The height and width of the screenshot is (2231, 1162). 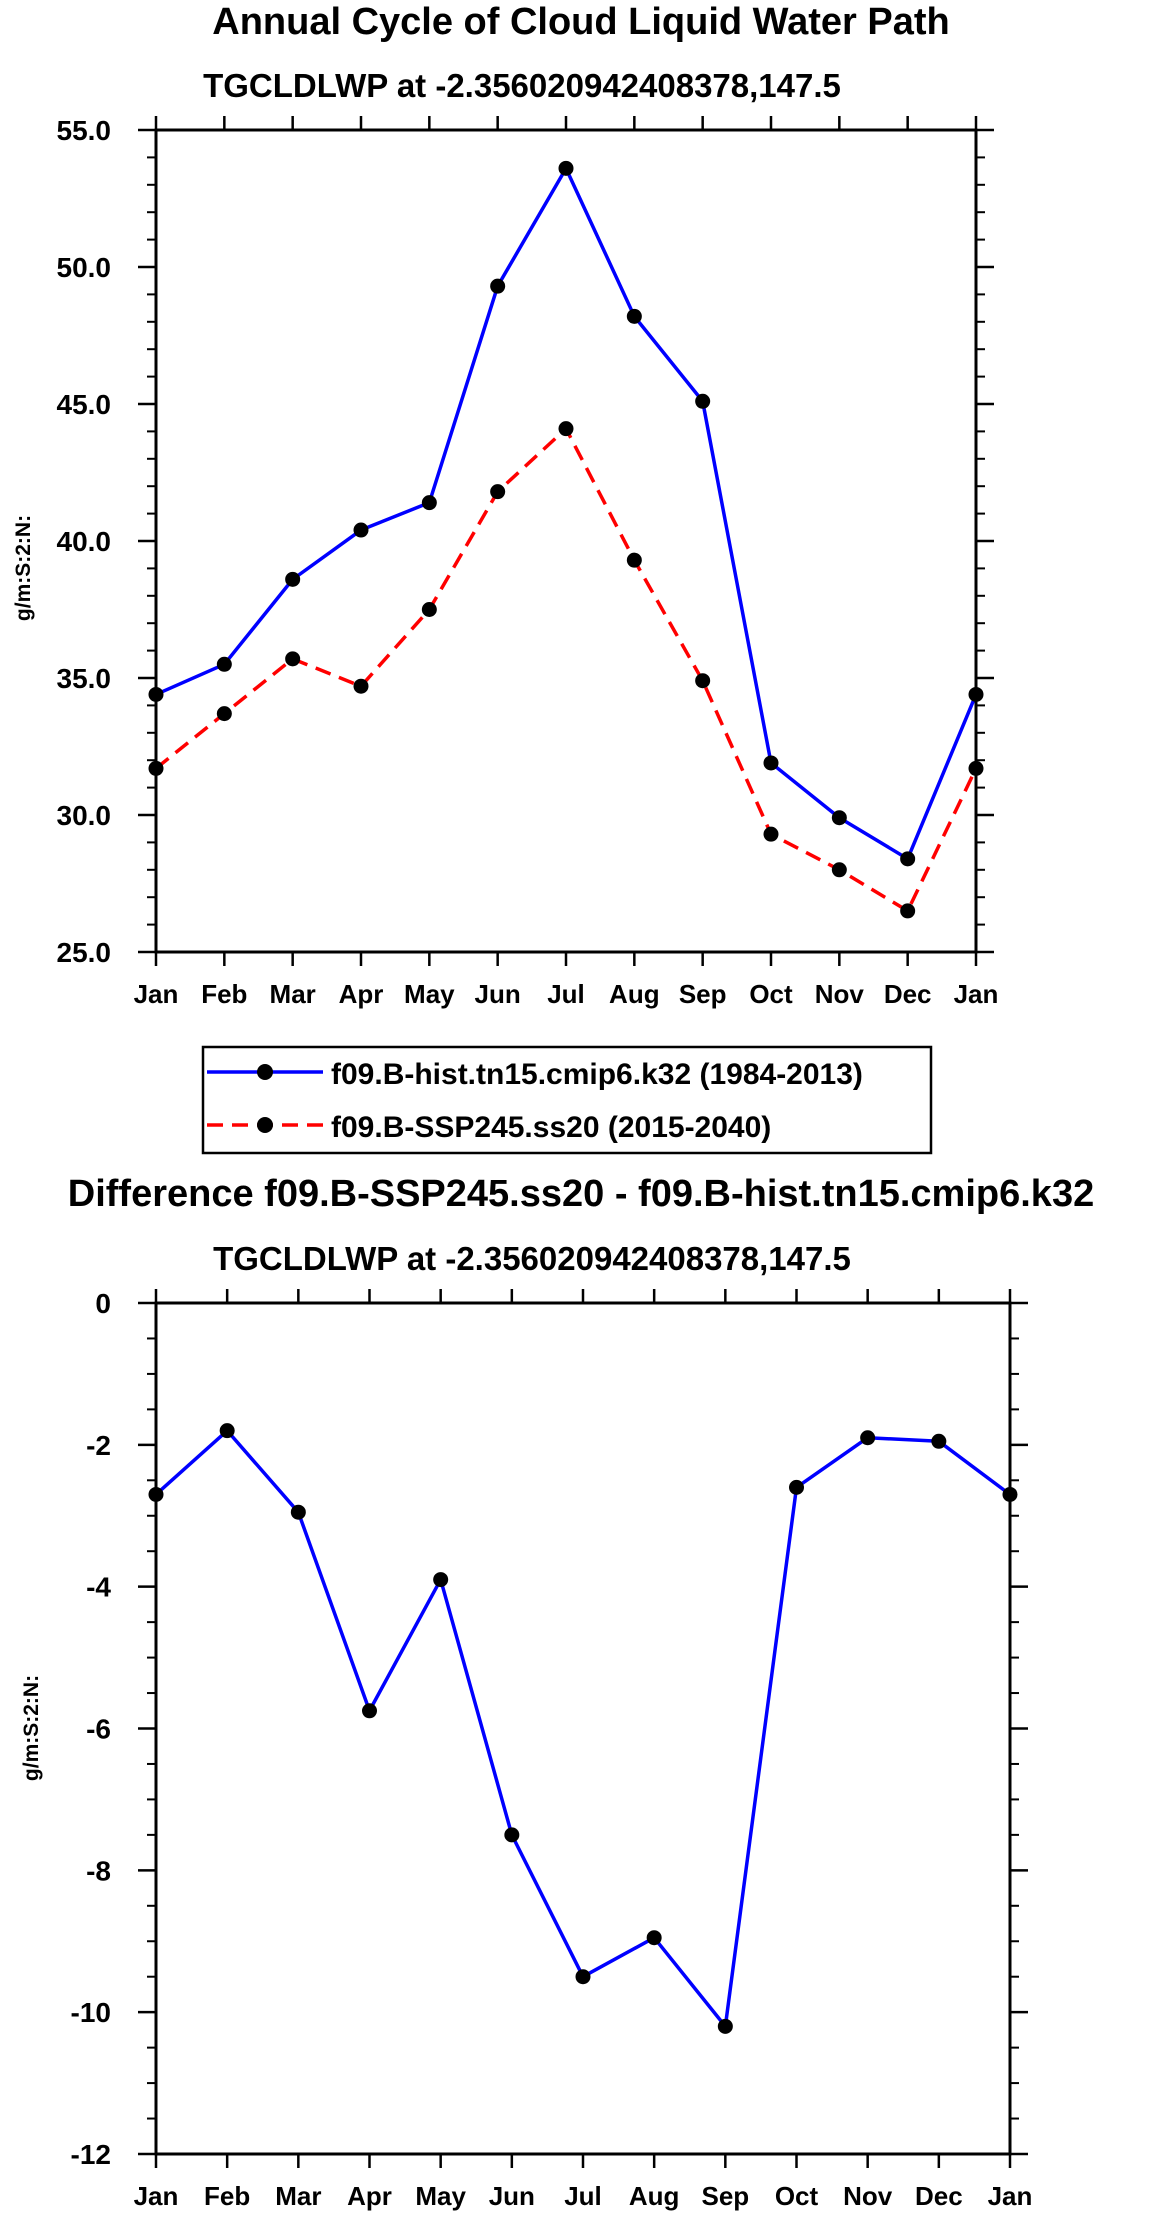 What do you see at coordinates (84, 541) in the screenshot?
I see `chart1-ytick-label: 40.0` at bounding box center [84, 541].